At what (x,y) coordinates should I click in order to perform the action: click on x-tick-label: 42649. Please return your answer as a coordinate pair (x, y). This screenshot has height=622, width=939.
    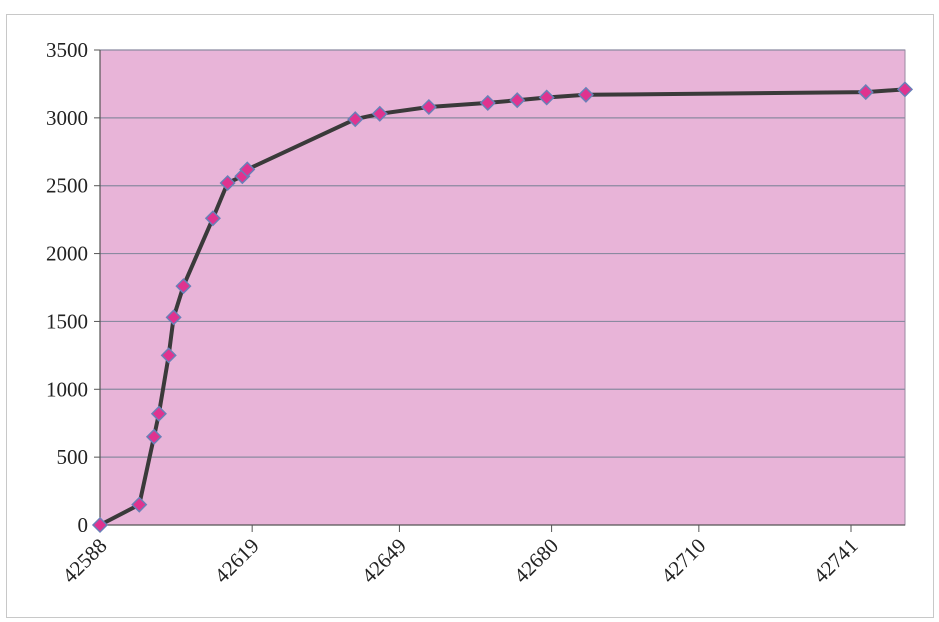
    Looking at the image, I should click on (384, 561).